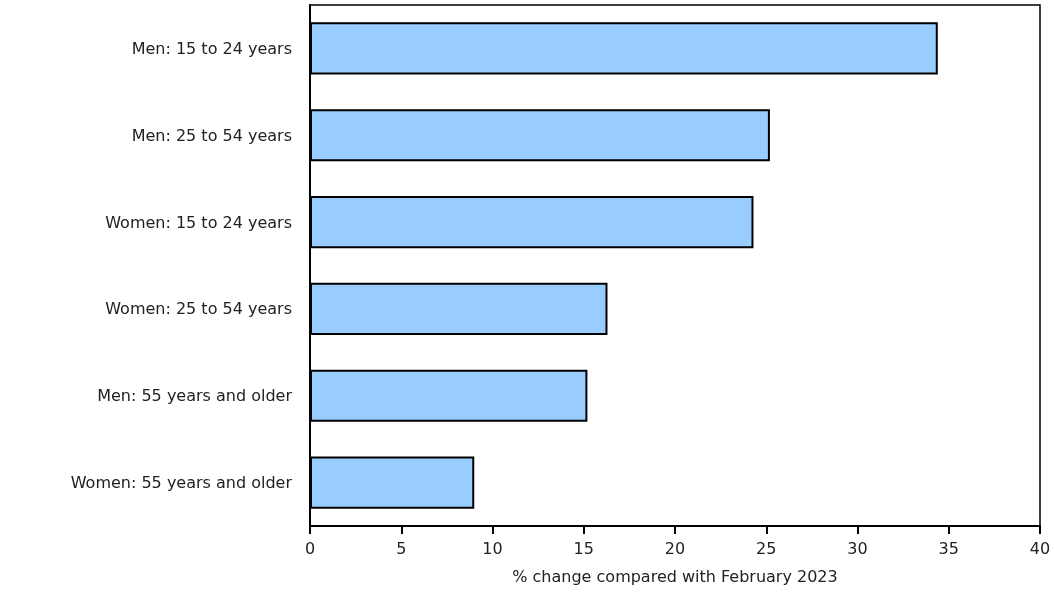 This screenshot has height=603, width=1054. I want to click on x-tick-label: 5, so click(401, 548).